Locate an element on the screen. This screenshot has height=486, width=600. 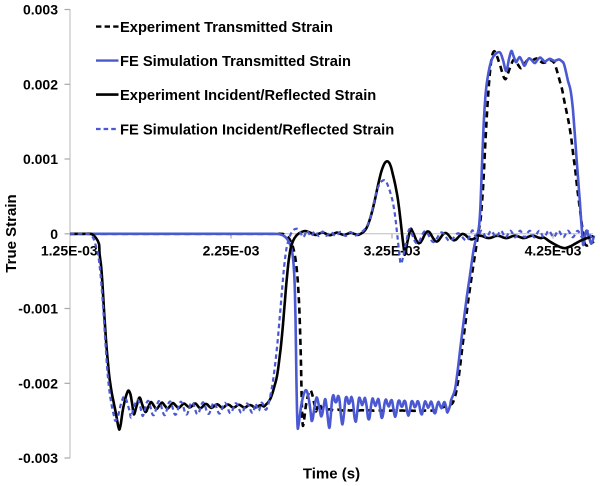
svg-text: 0.001 is located at coordinates (40, 159).